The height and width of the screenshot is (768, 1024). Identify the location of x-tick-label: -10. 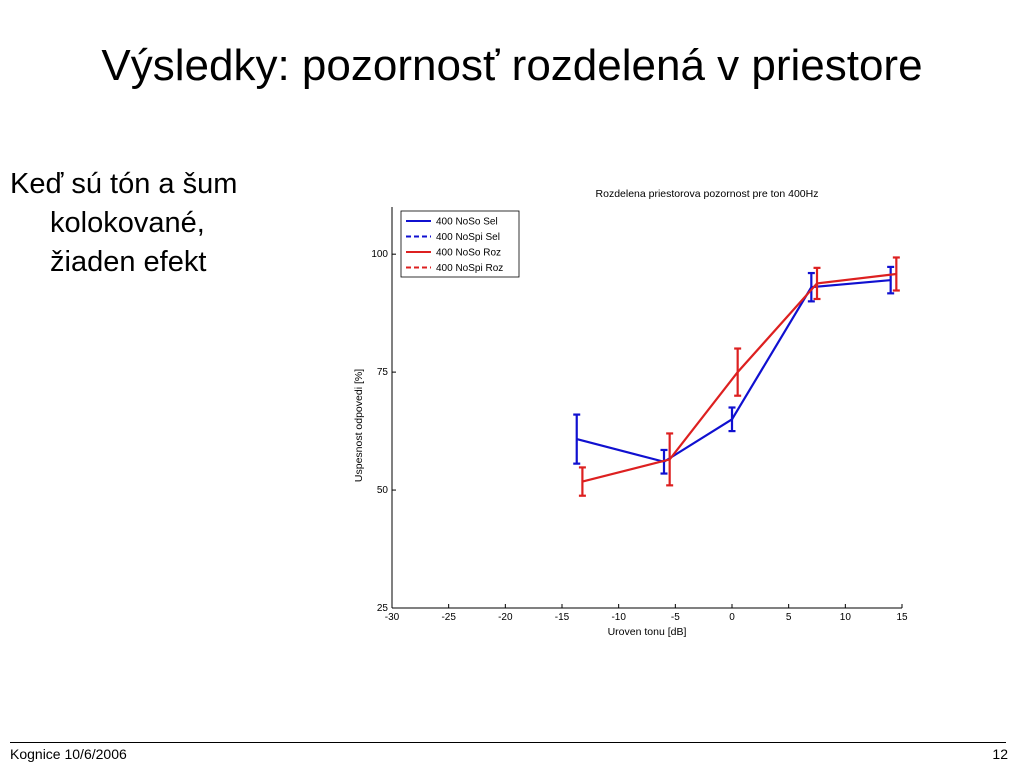
(618, 617).